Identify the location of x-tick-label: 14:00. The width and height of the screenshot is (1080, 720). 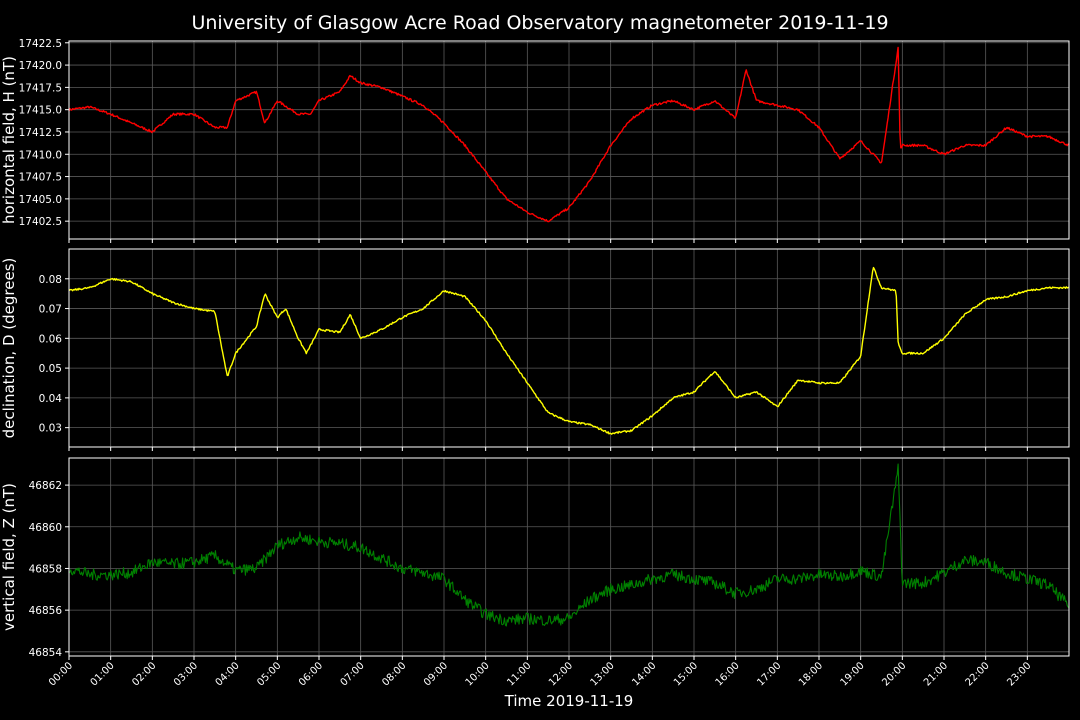
(644, 674).